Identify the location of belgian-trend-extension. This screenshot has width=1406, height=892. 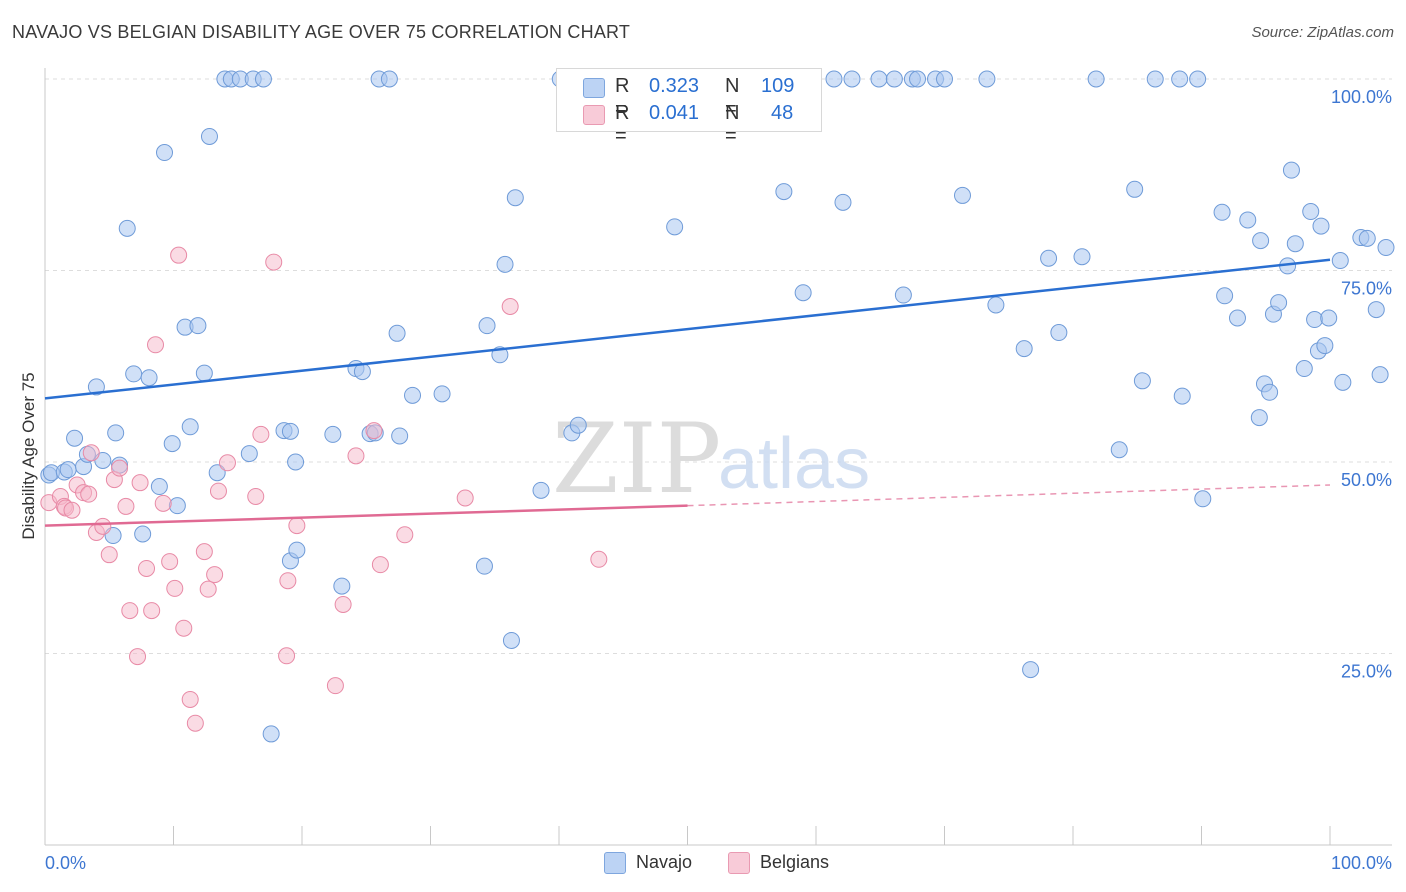
(1009, 495).